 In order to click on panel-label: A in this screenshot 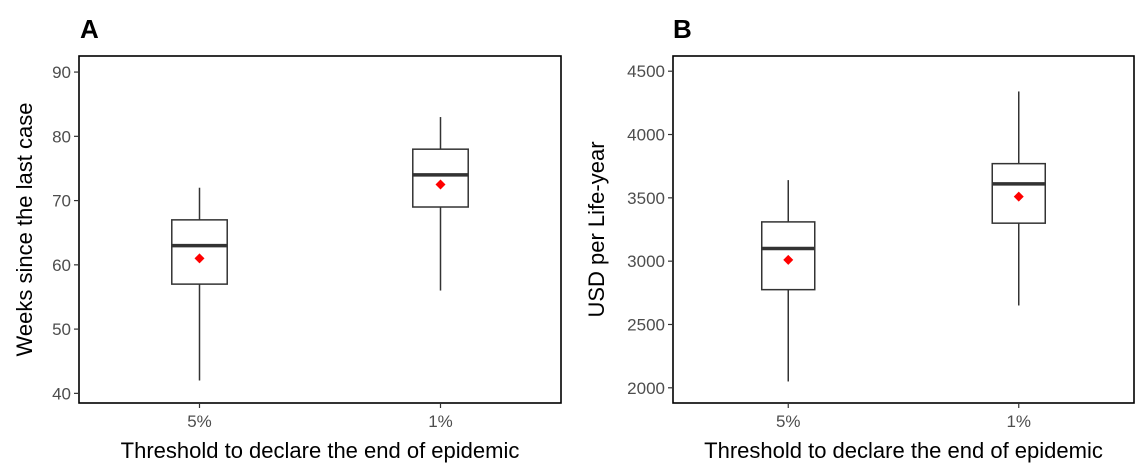, I will do `click(89, 29)`.